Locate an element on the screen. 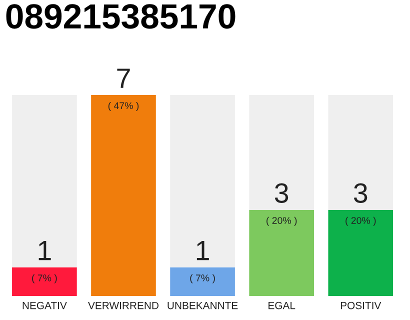  x-tick-label: UNBEKANNTE is located at coordinates (203, 306).